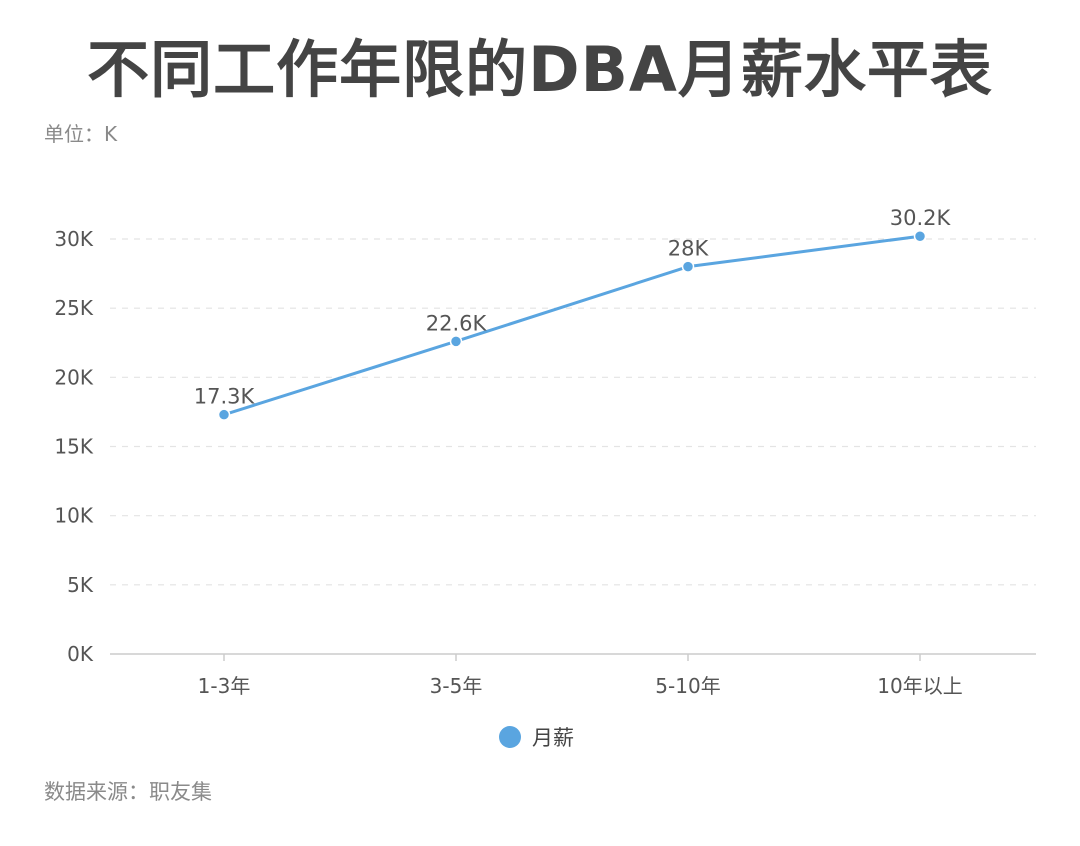 This screenshot has height=846, width=1080. Describe the element at coordinates (73, 308) in the screenshot. I see `y-tick-label: 25K` at that location.